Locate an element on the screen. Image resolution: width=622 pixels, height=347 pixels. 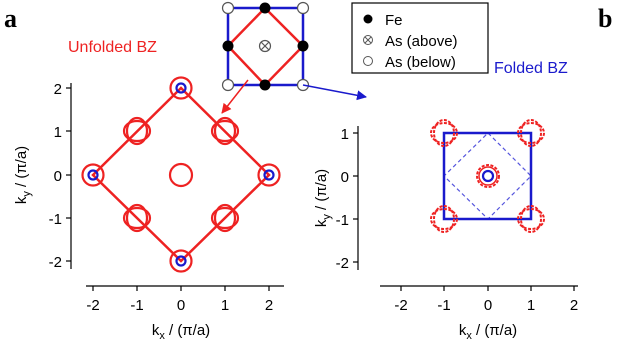
right-ytick-label: 0 is located at coordinates (345, 177).